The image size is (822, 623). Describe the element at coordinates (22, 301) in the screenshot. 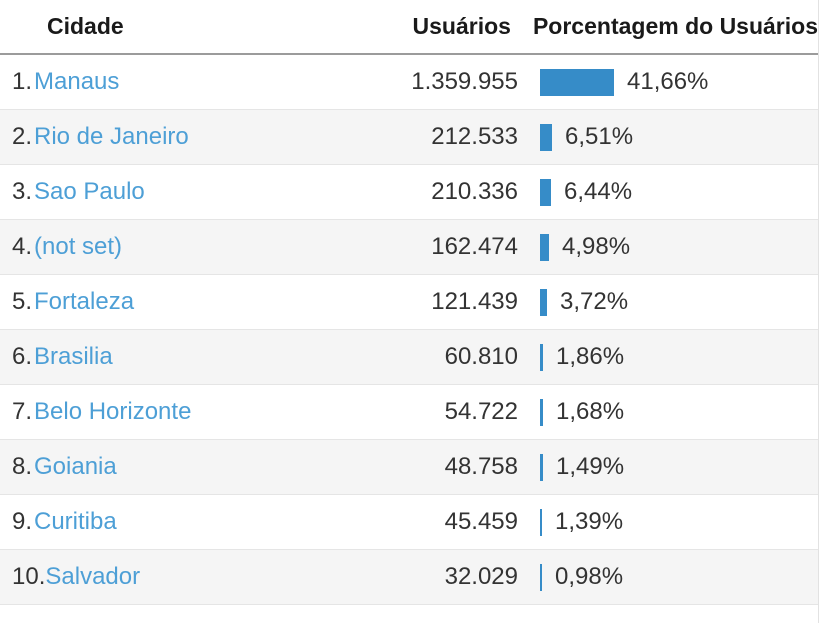

I see `row-rank: 5.` at that location.